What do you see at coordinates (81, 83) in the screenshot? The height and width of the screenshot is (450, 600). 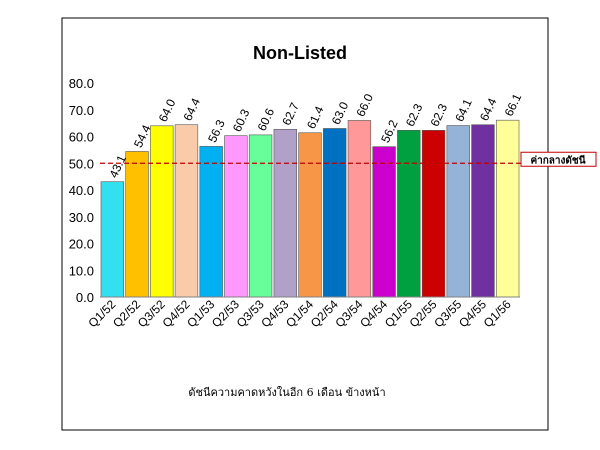 I see `y-tick-label: 80.0` at bounding box center [81, 83].